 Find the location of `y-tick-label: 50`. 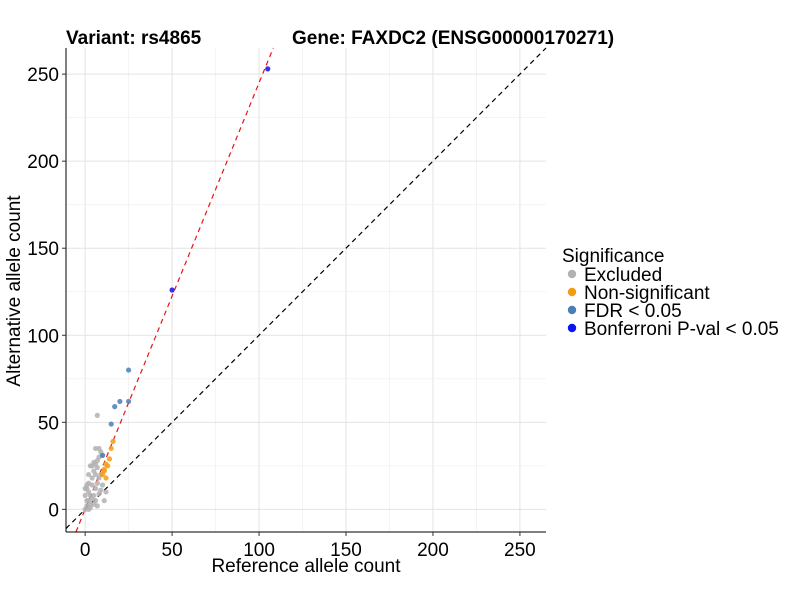

y-tick-label: 50 is located at coordinates (48, 423).